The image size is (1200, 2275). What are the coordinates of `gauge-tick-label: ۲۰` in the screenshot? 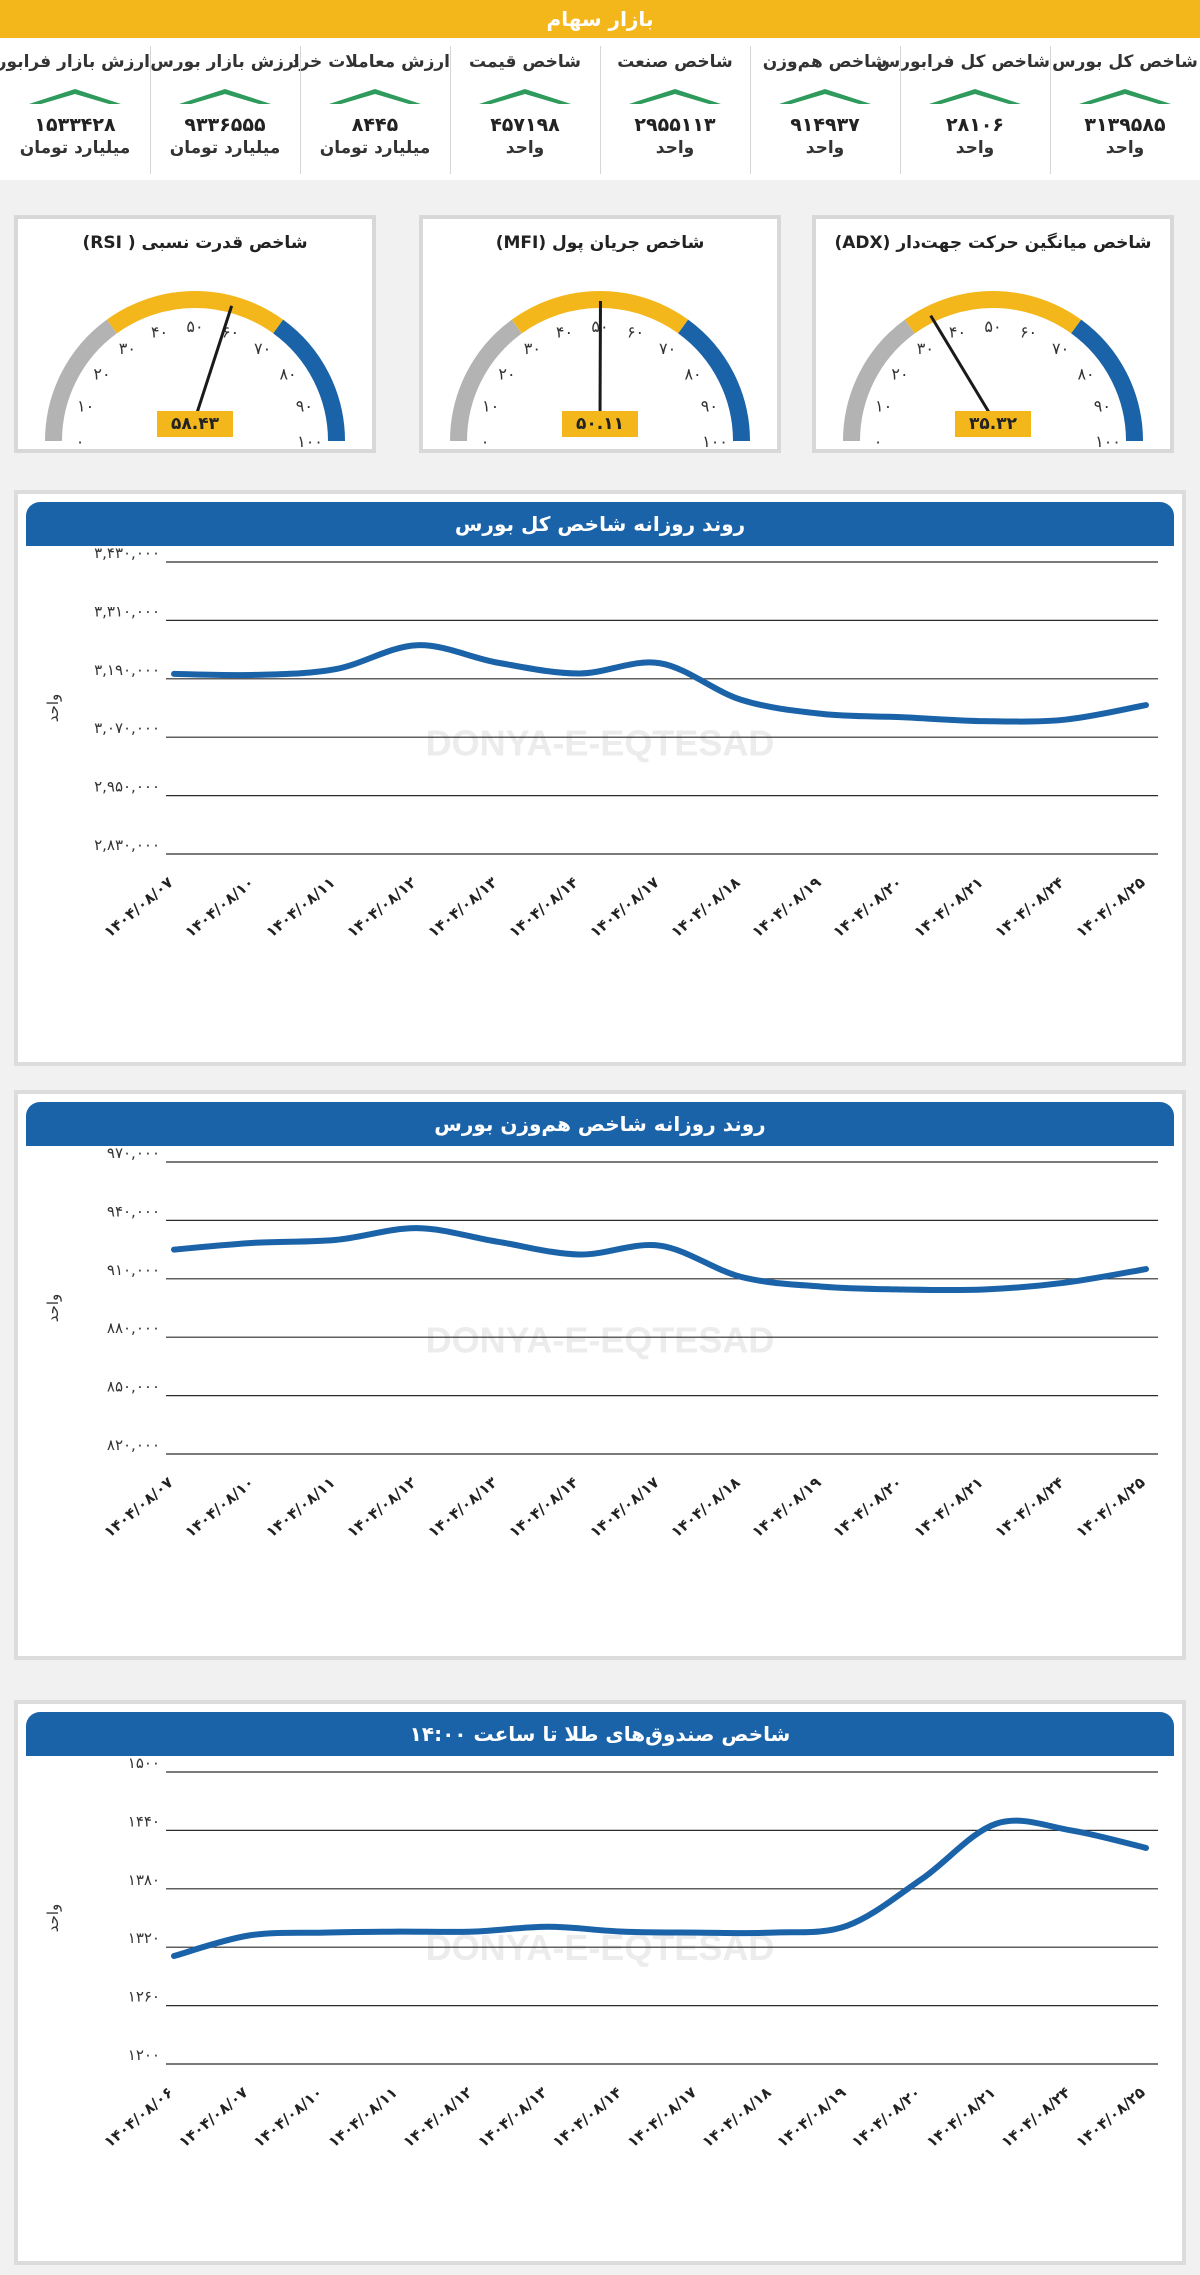 It's located at (506, 373).